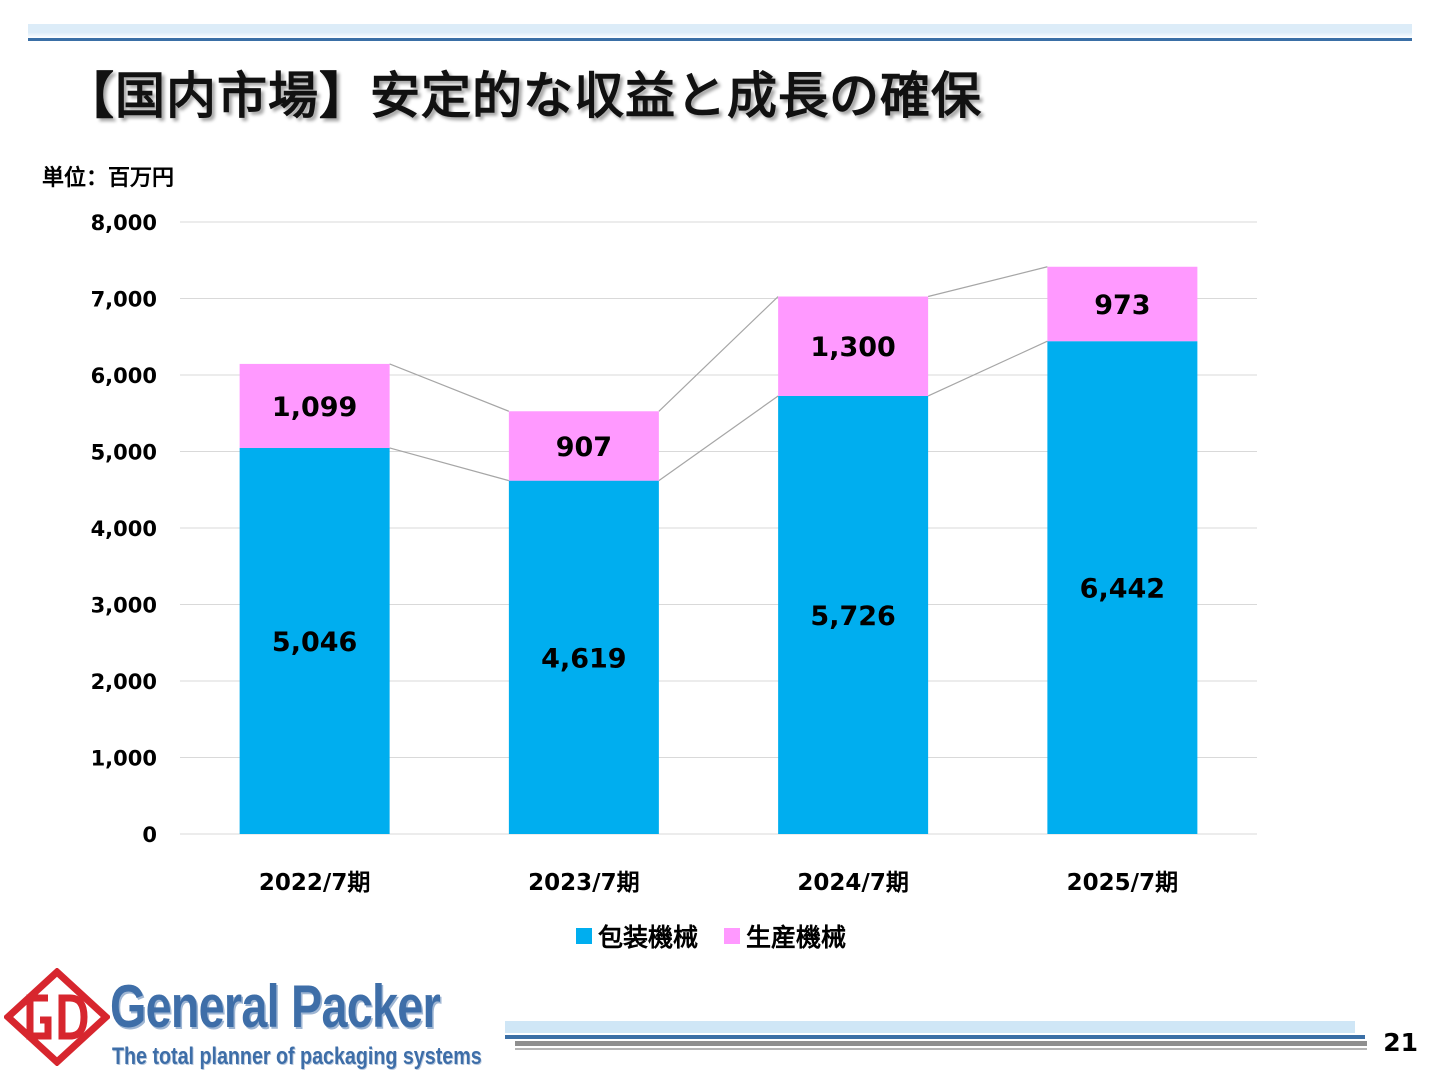 The image size is (1440, 1080). I want to click on data-label-packaging: 5,046, so click(314, 642).